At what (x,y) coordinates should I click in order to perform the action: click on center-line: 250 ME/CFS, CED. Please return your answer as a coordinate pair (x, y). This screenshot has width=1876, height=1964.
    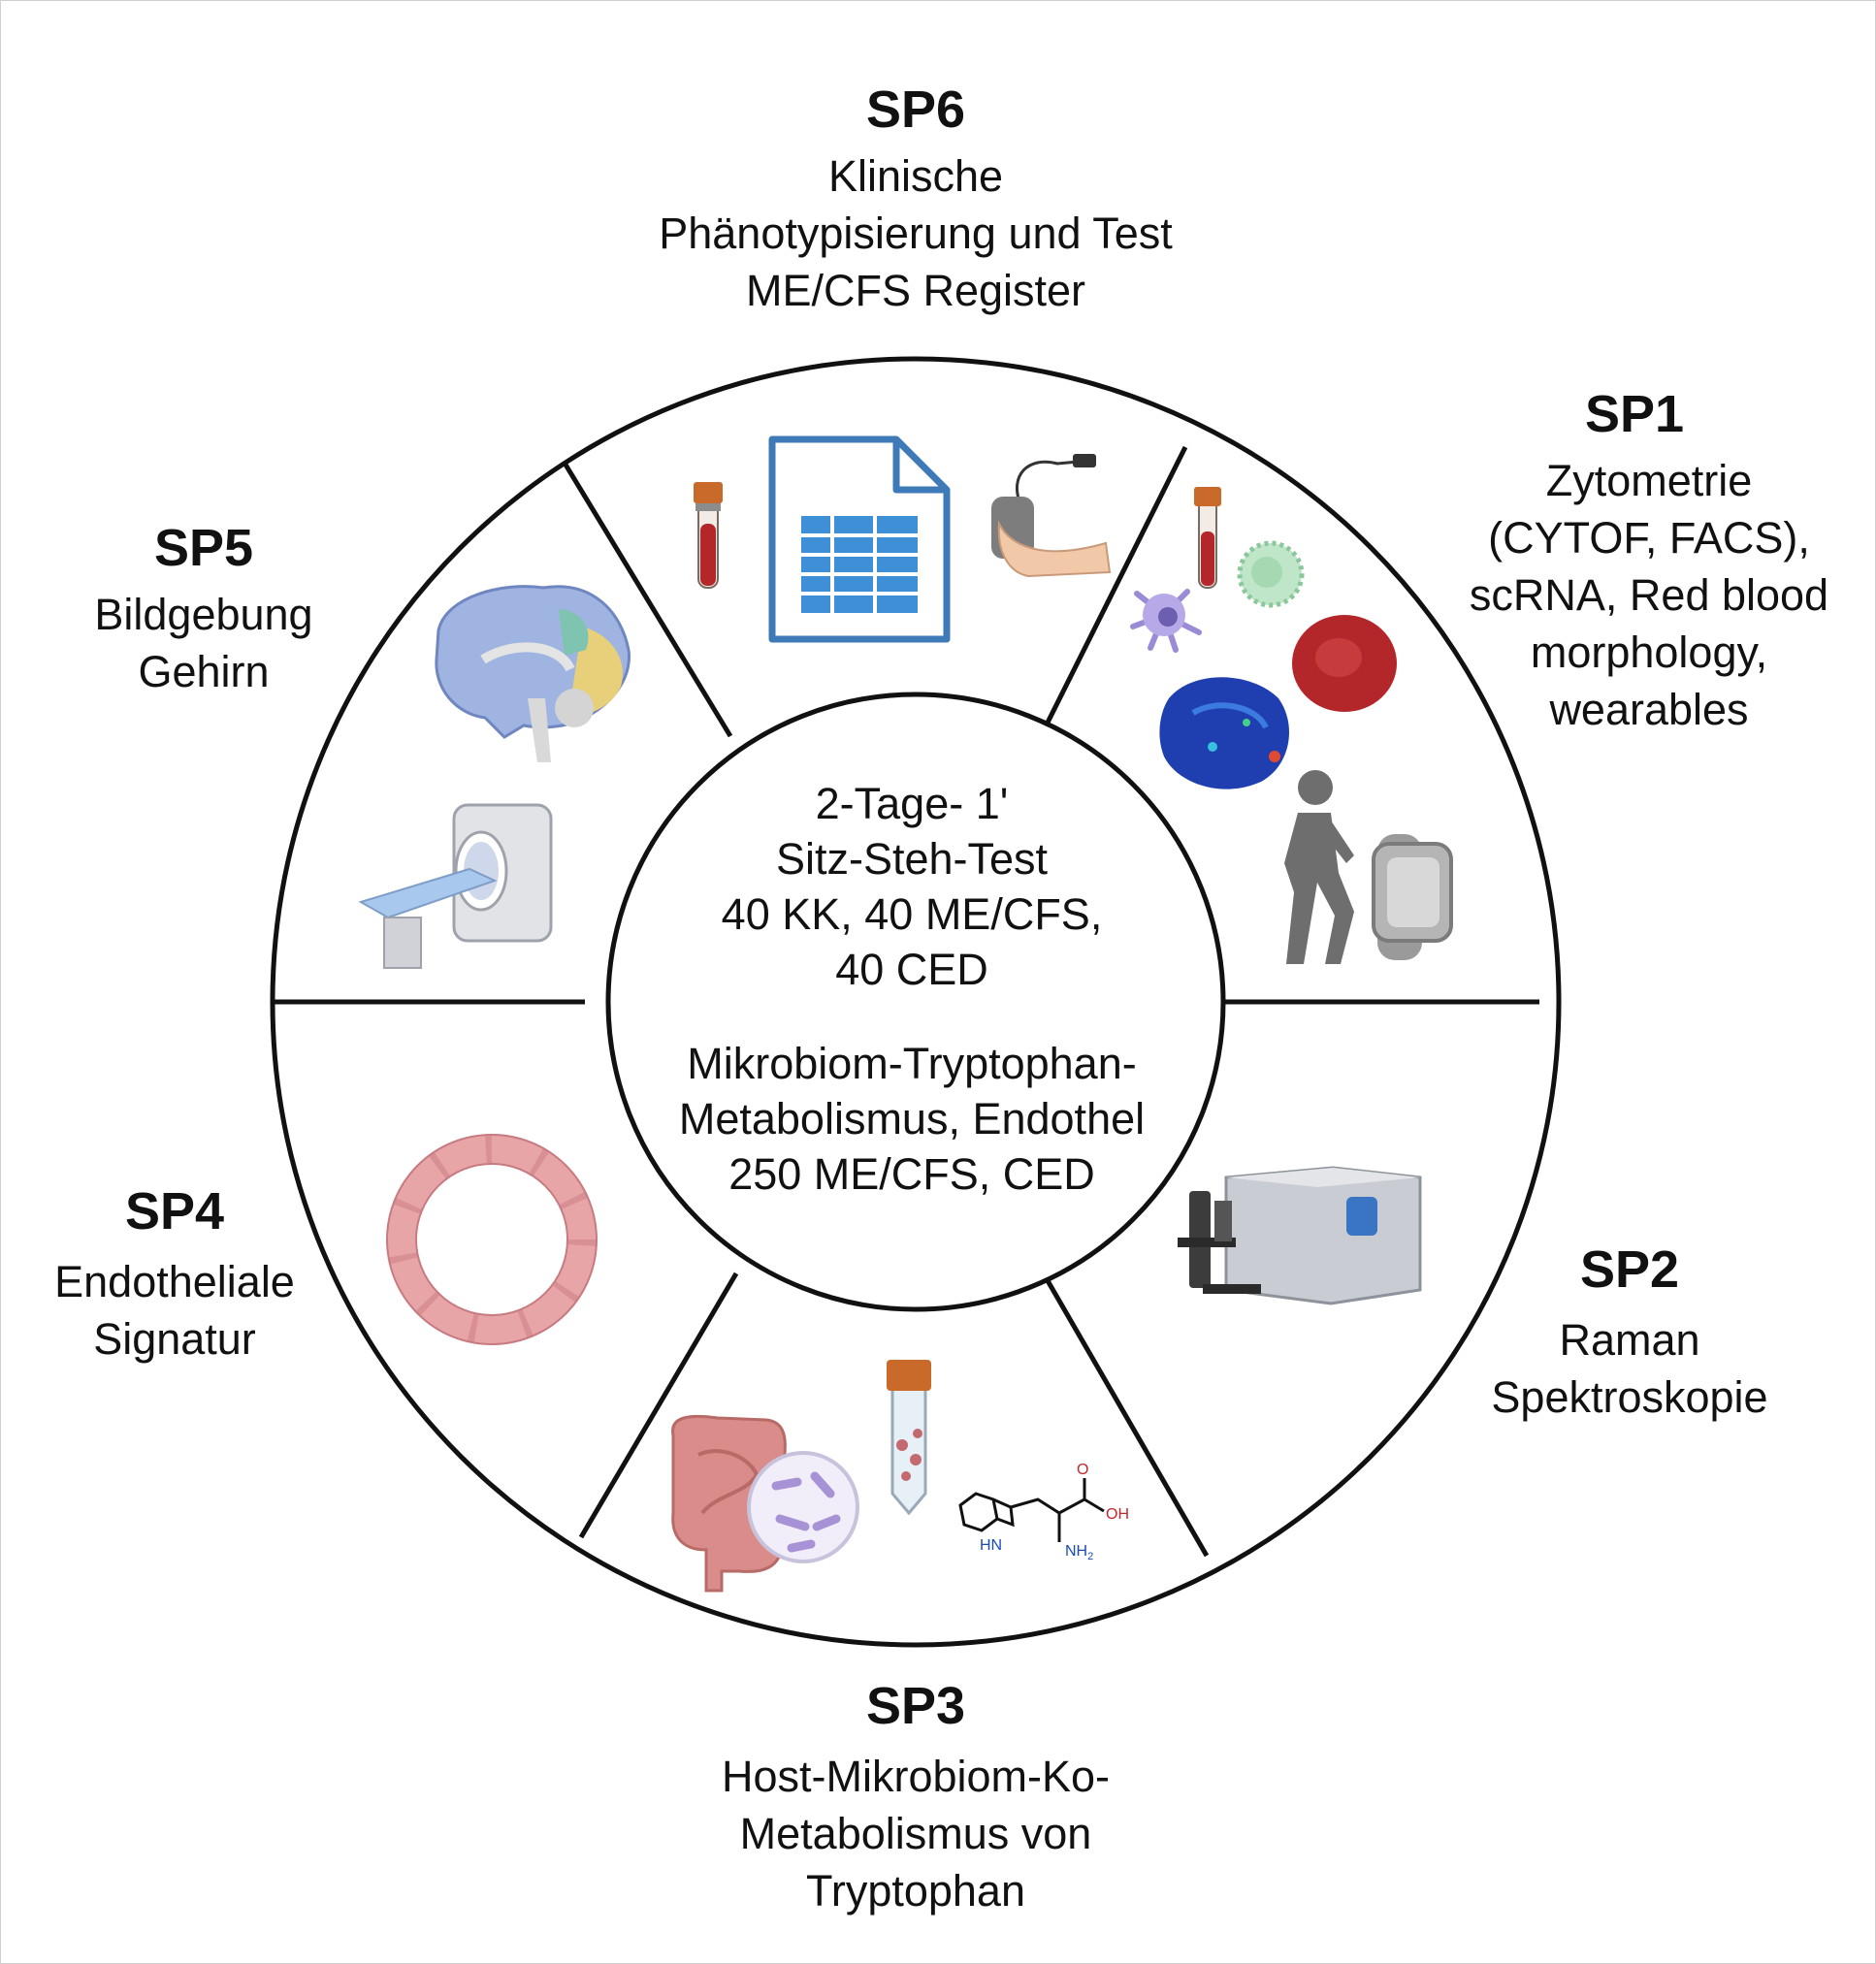
    Looking at the image, I should click on (911, 1174).